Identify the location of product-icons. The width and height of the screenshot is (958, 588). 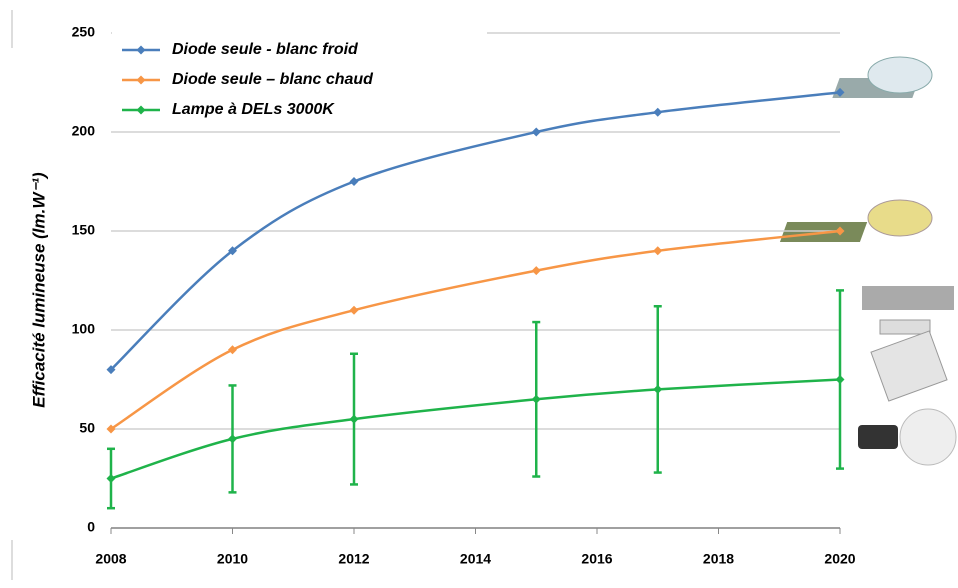
(868, 261).